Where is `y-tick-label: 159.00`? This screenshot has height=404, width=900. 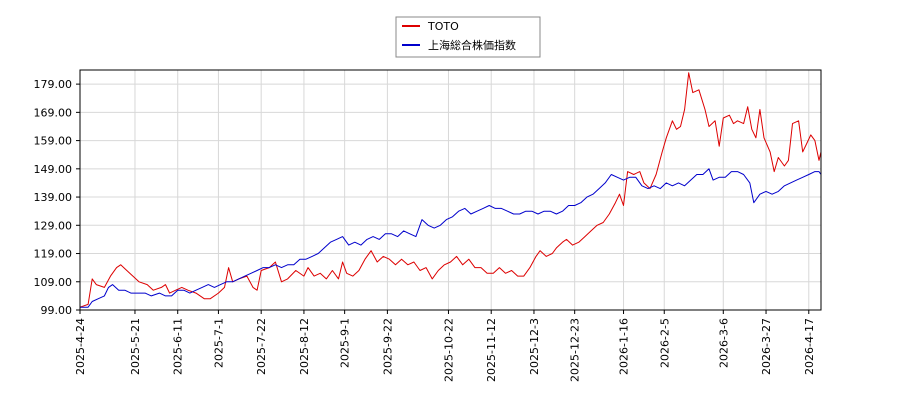
y-tick-label: 159.00 is located at coordinates (53, 141).